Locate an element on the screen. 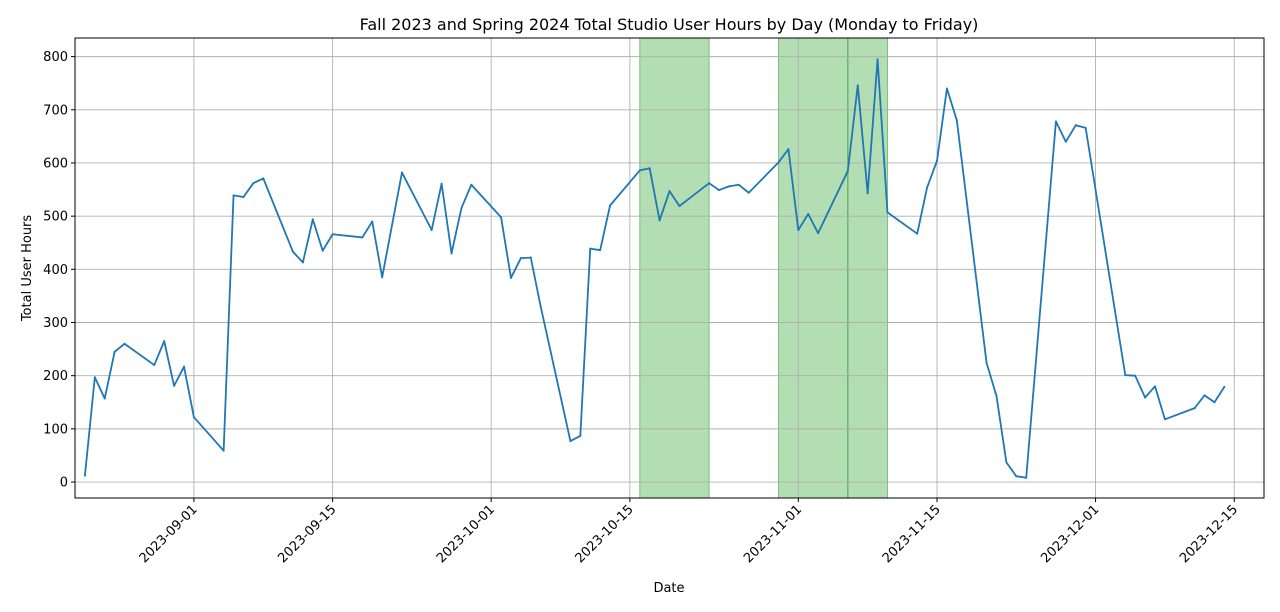 This screenshot has width=1280, height=612. x-tick-label-4: 2023-11-01 is located at coordinates (773, 534).